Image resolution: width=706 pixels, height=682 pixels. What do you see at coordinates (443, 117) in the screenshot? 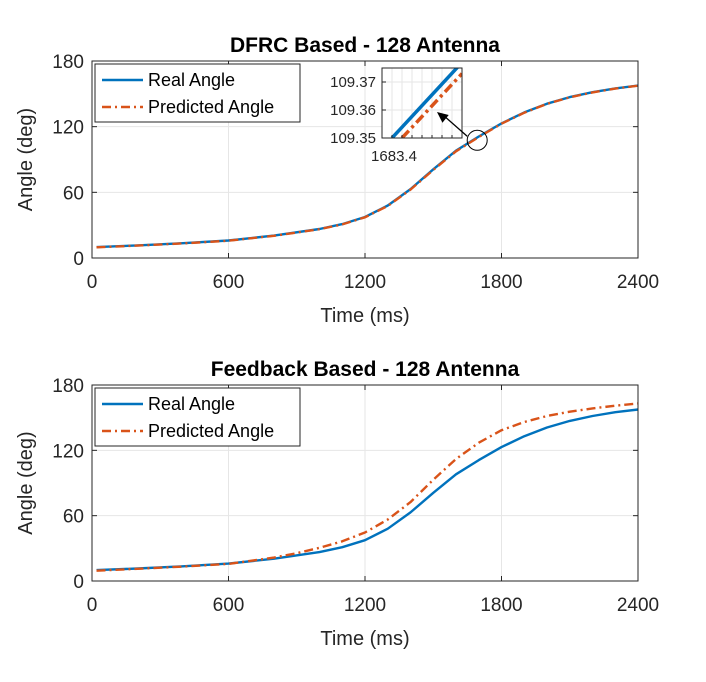
I see `zoom-arrow-head` at bounding box center [443, 117].